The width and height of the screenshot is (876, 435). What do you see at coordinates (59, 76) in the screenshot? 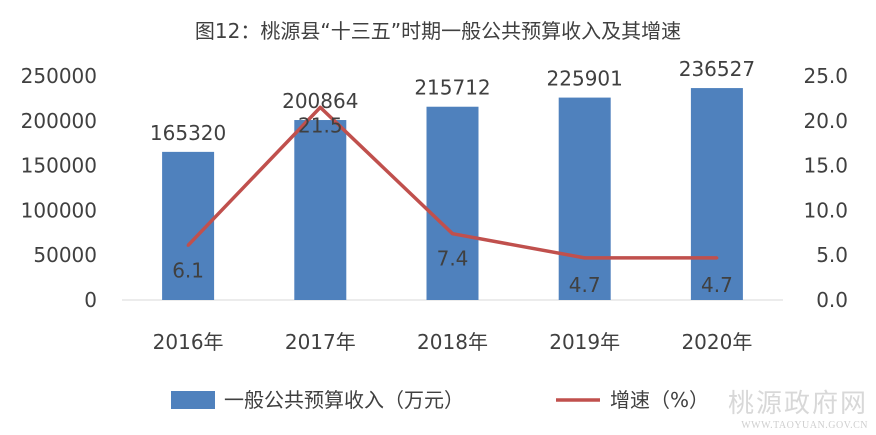
I see `left-axis-tick: 250000` at bounding box center [59, 76].